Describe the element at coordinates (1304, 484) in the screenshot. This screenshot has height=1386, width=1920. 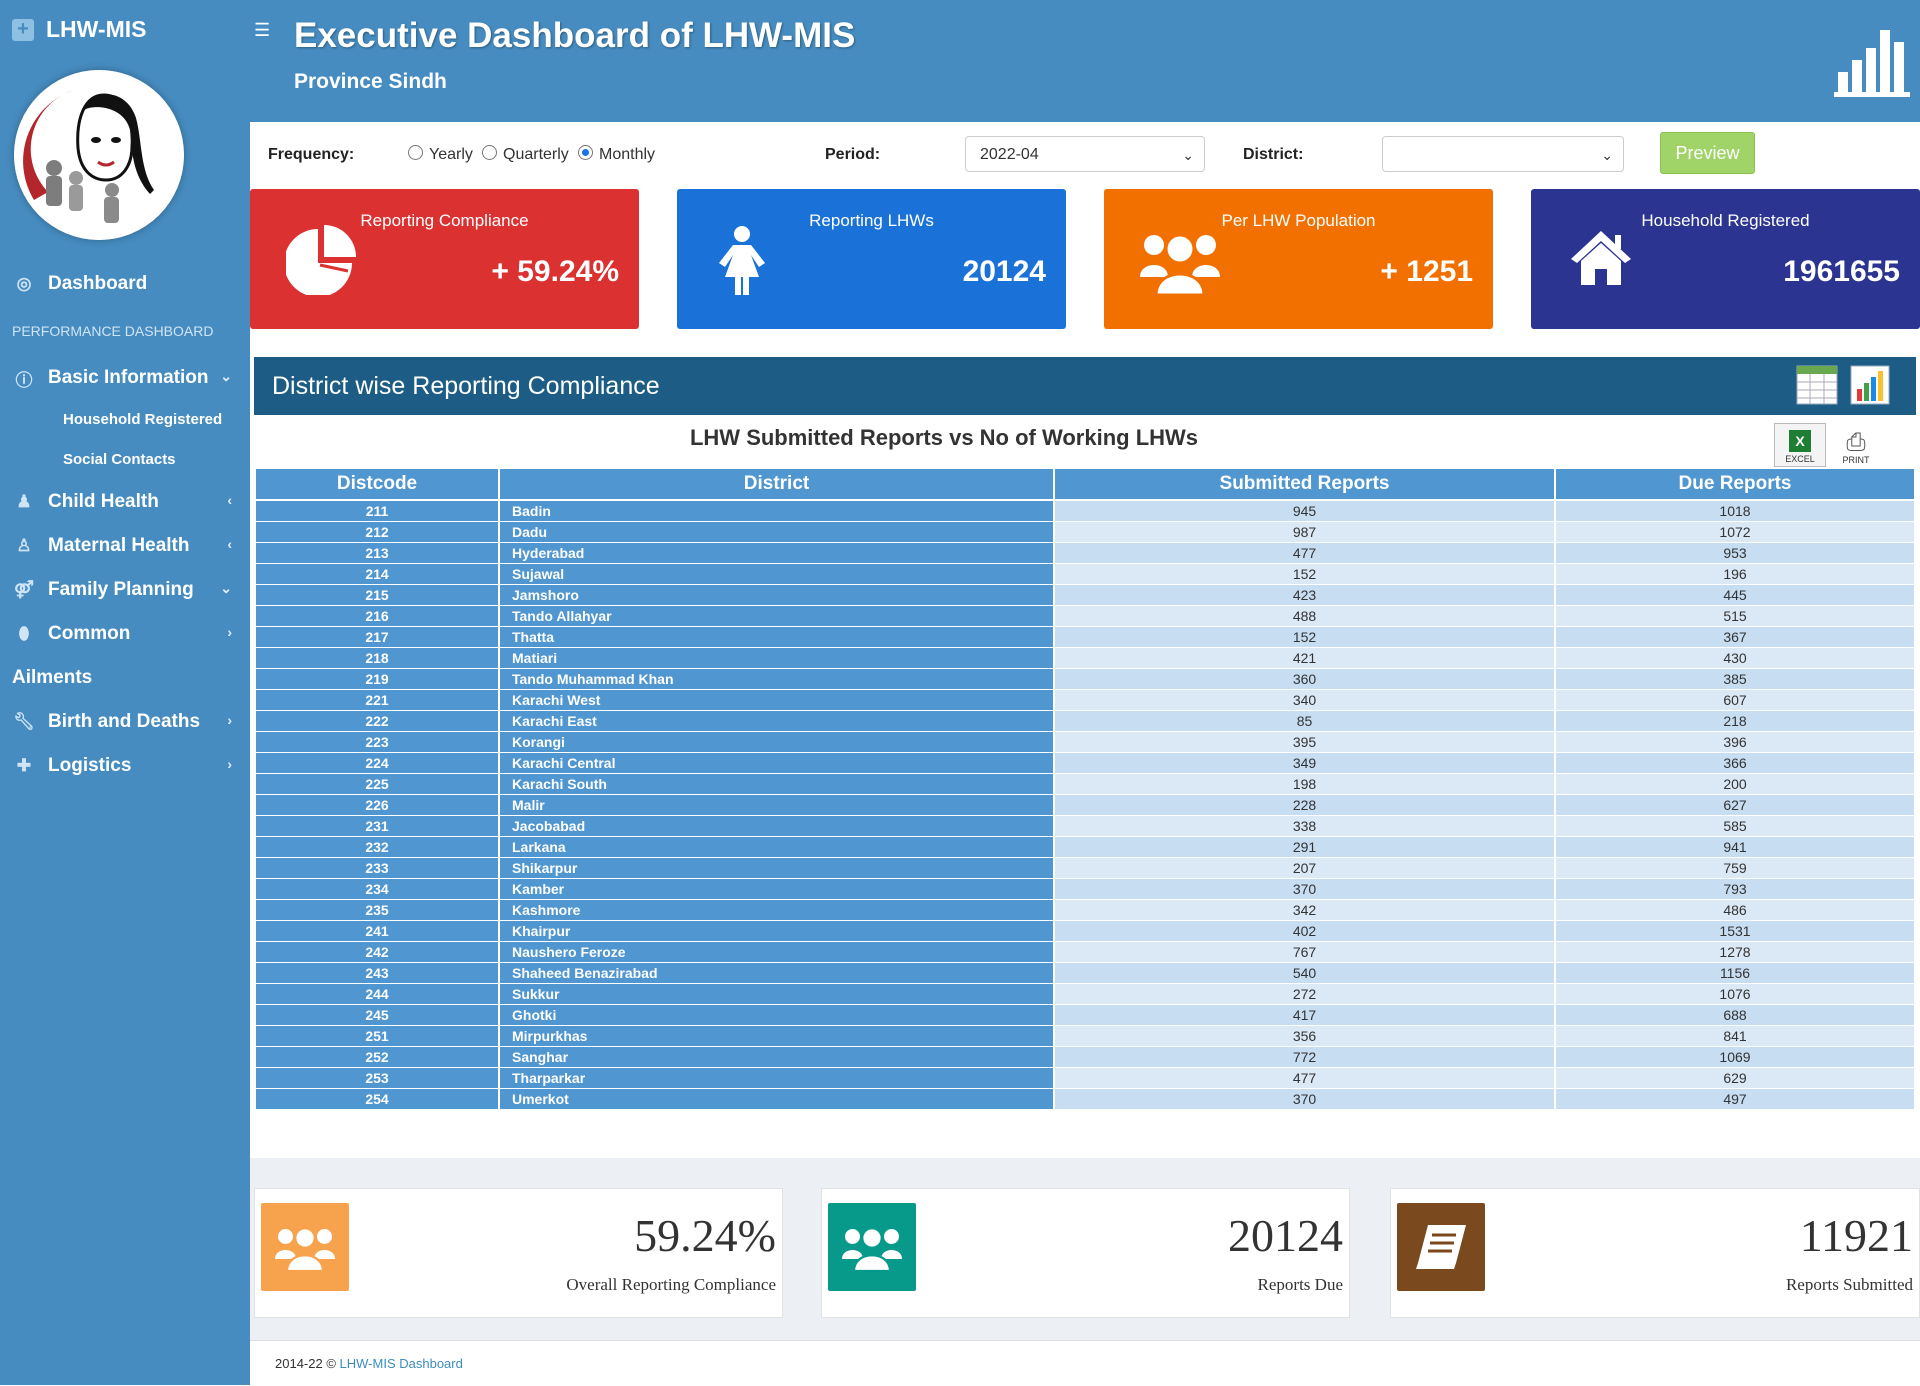
I see `column-header-submitted-reports: Submitted Reports` at that location.